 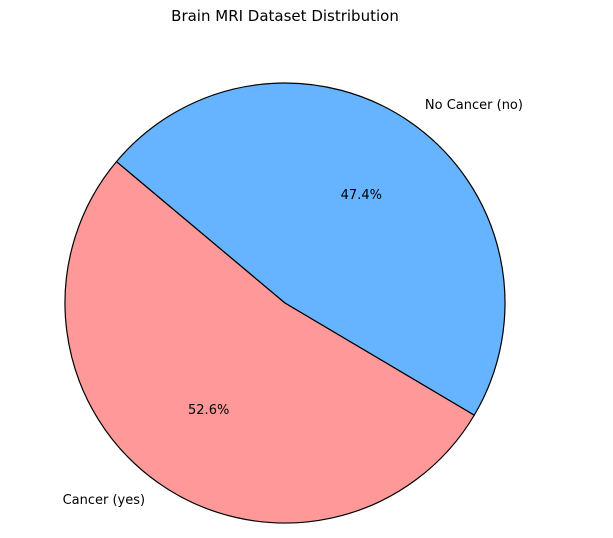 What do you see at coordinates (104, 500) in the screenshot?
I see `slice-label-0: Cancer (yes)` at bounding box center [104, 500].